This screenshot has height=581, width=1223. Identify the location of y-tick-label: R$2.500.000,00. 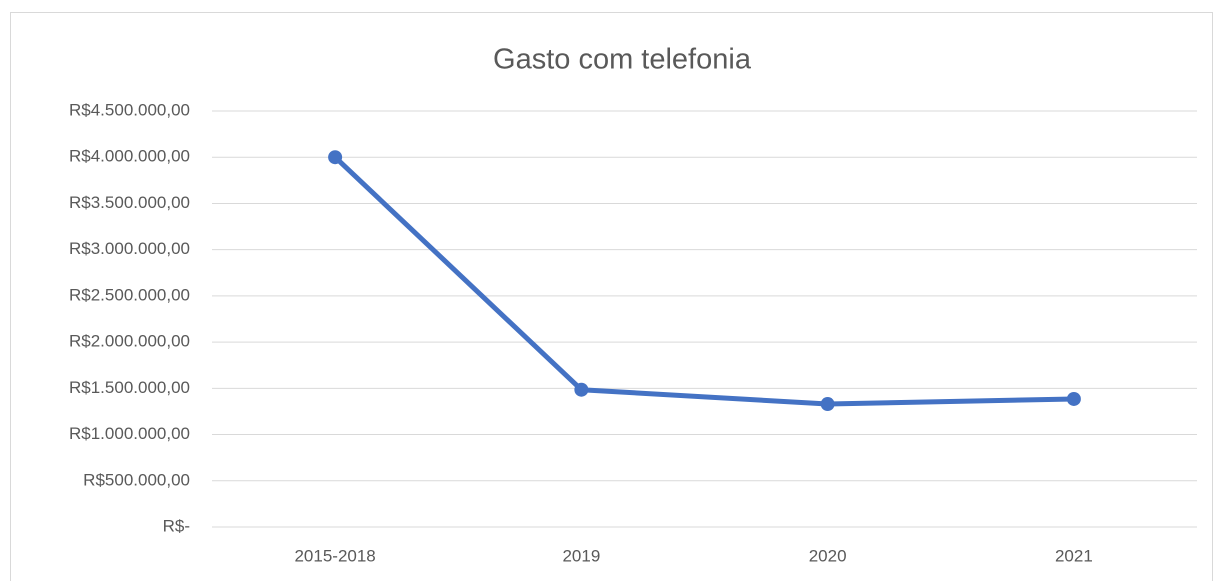
(129, 294).